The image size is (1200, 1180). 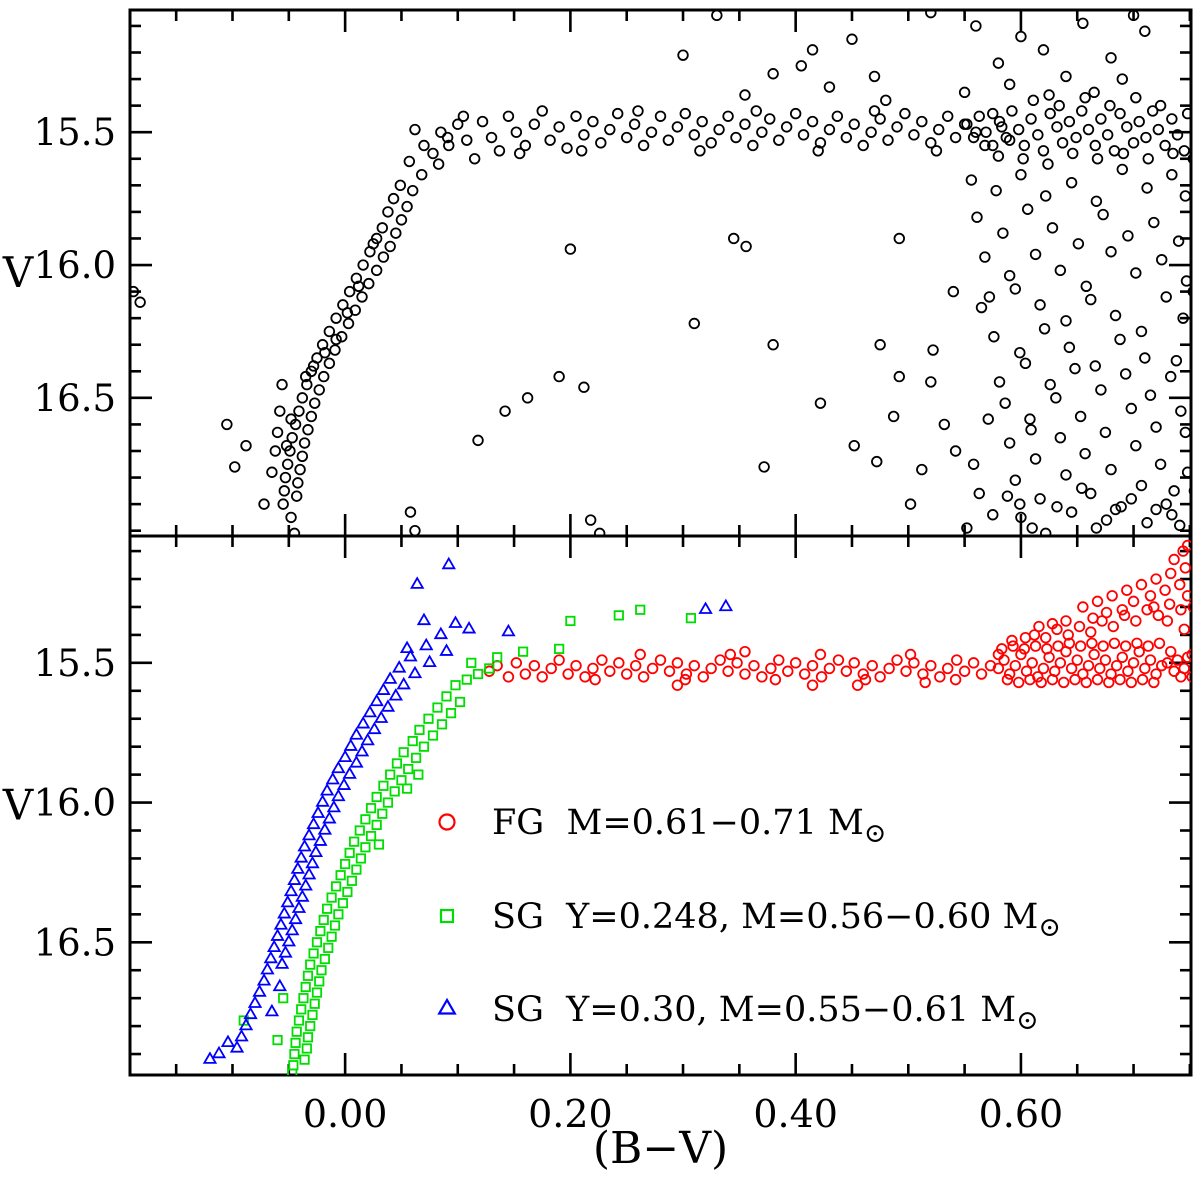 I want to click on legend-label-0: FG M=0.61−0.71 M⊙, so click(x=689, y=826).